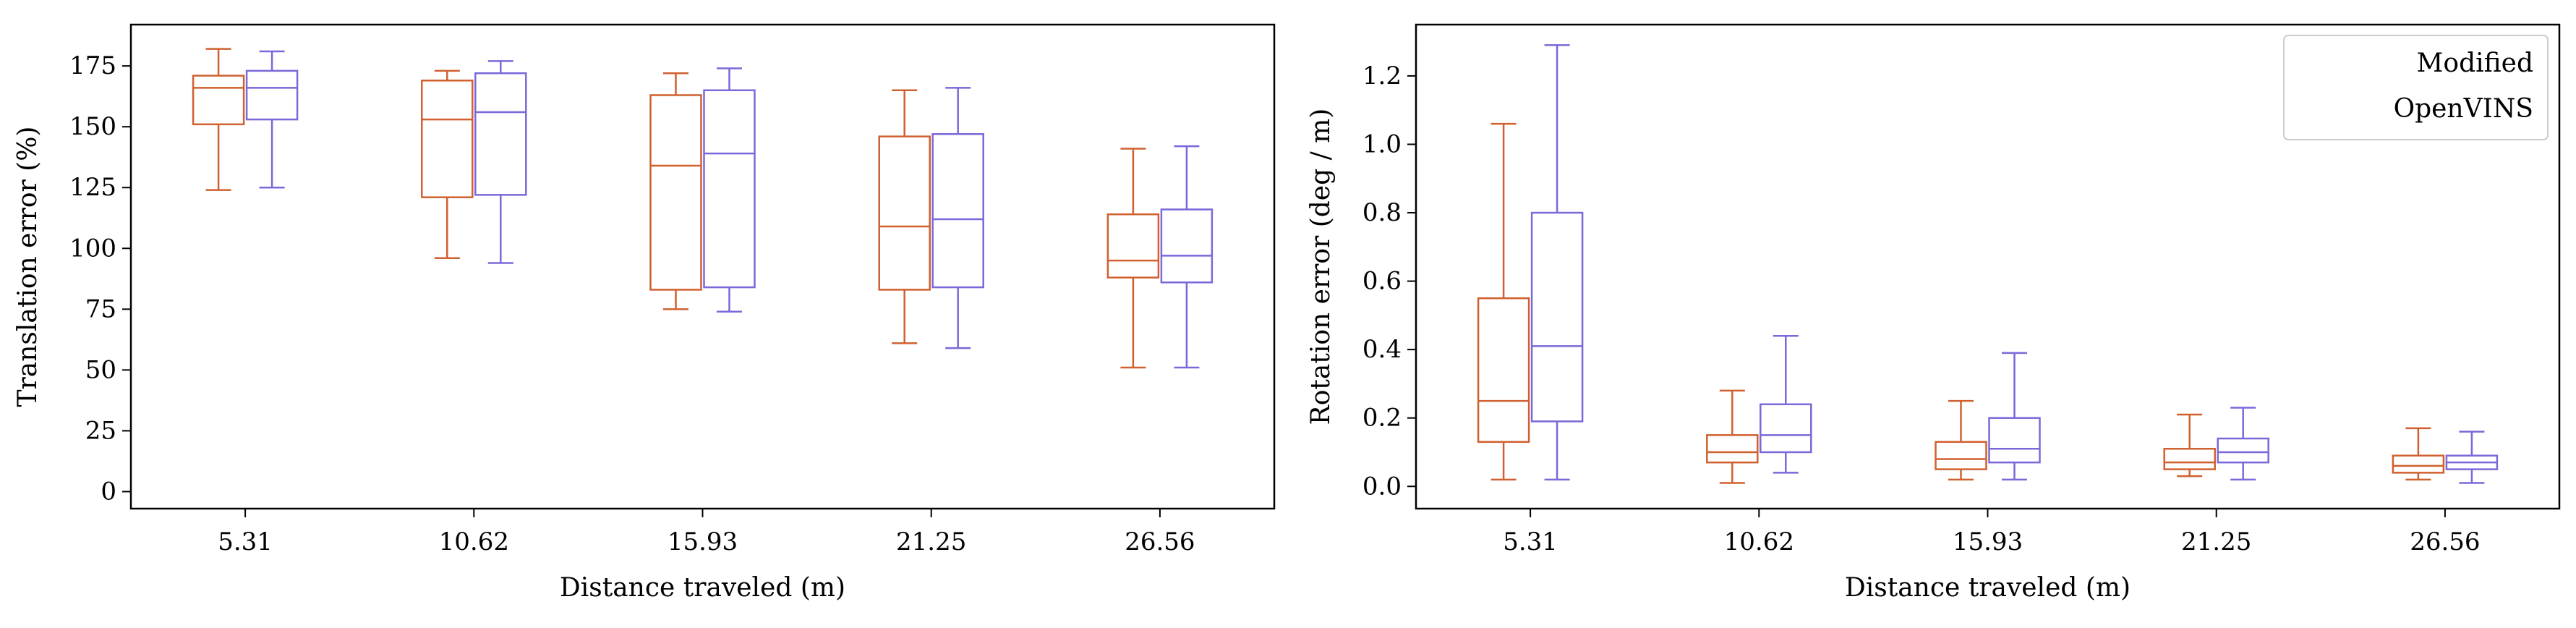  Describe the element at coordinates (1382, 349) in the screenshot. I see `y-tick-label: 0.4` at that location.